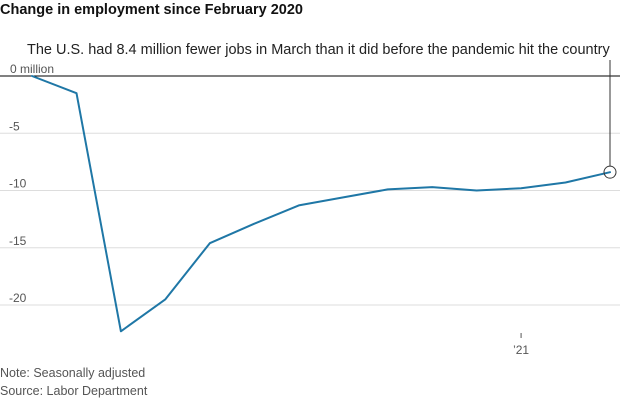  What do you see at coordinates (18, 241) in the screenshot?
I see `y-tick-label: -15` at bounding box center [18, 241].